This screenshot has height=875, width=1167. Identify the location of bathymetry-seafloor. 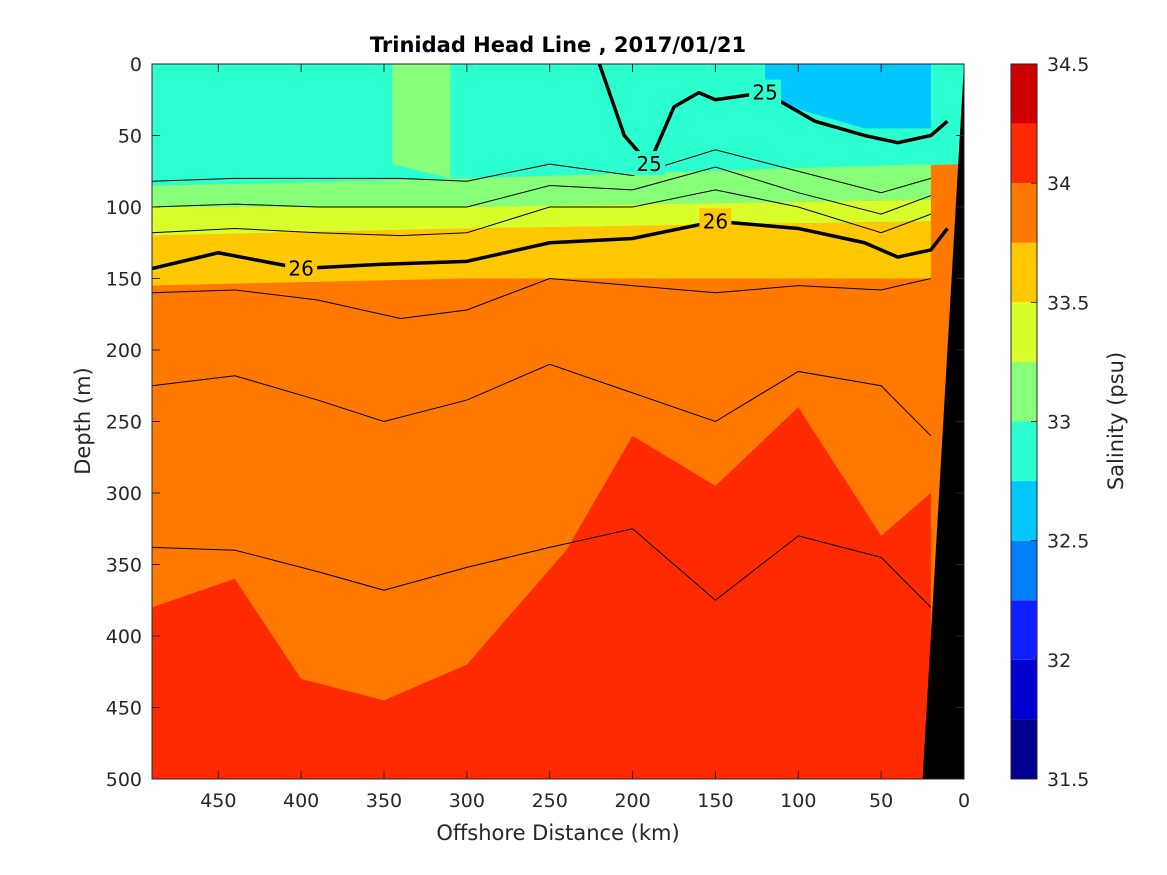
(943, 421).